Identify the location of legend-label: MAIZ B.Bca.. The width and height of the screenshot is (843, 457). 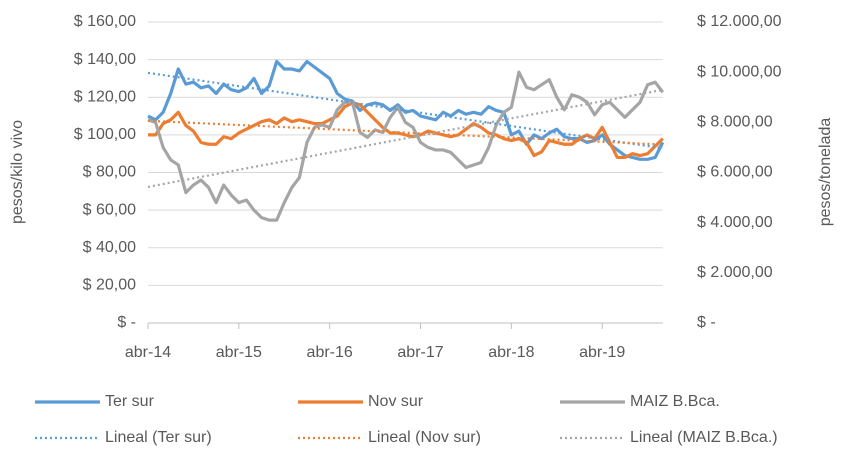
(675, 401).